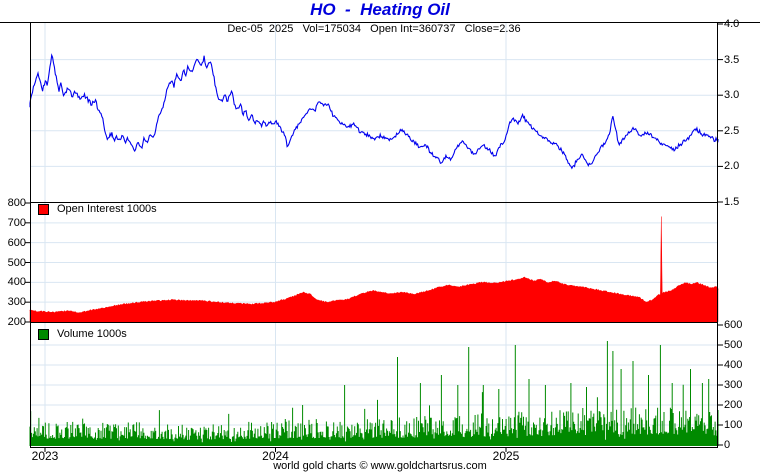 This screenshot has height=475, width=760. What do you see at coordinates (732, 95) in the screenshot?
I see `price-axis-label: 3.0` at bounding box center [732, 95].